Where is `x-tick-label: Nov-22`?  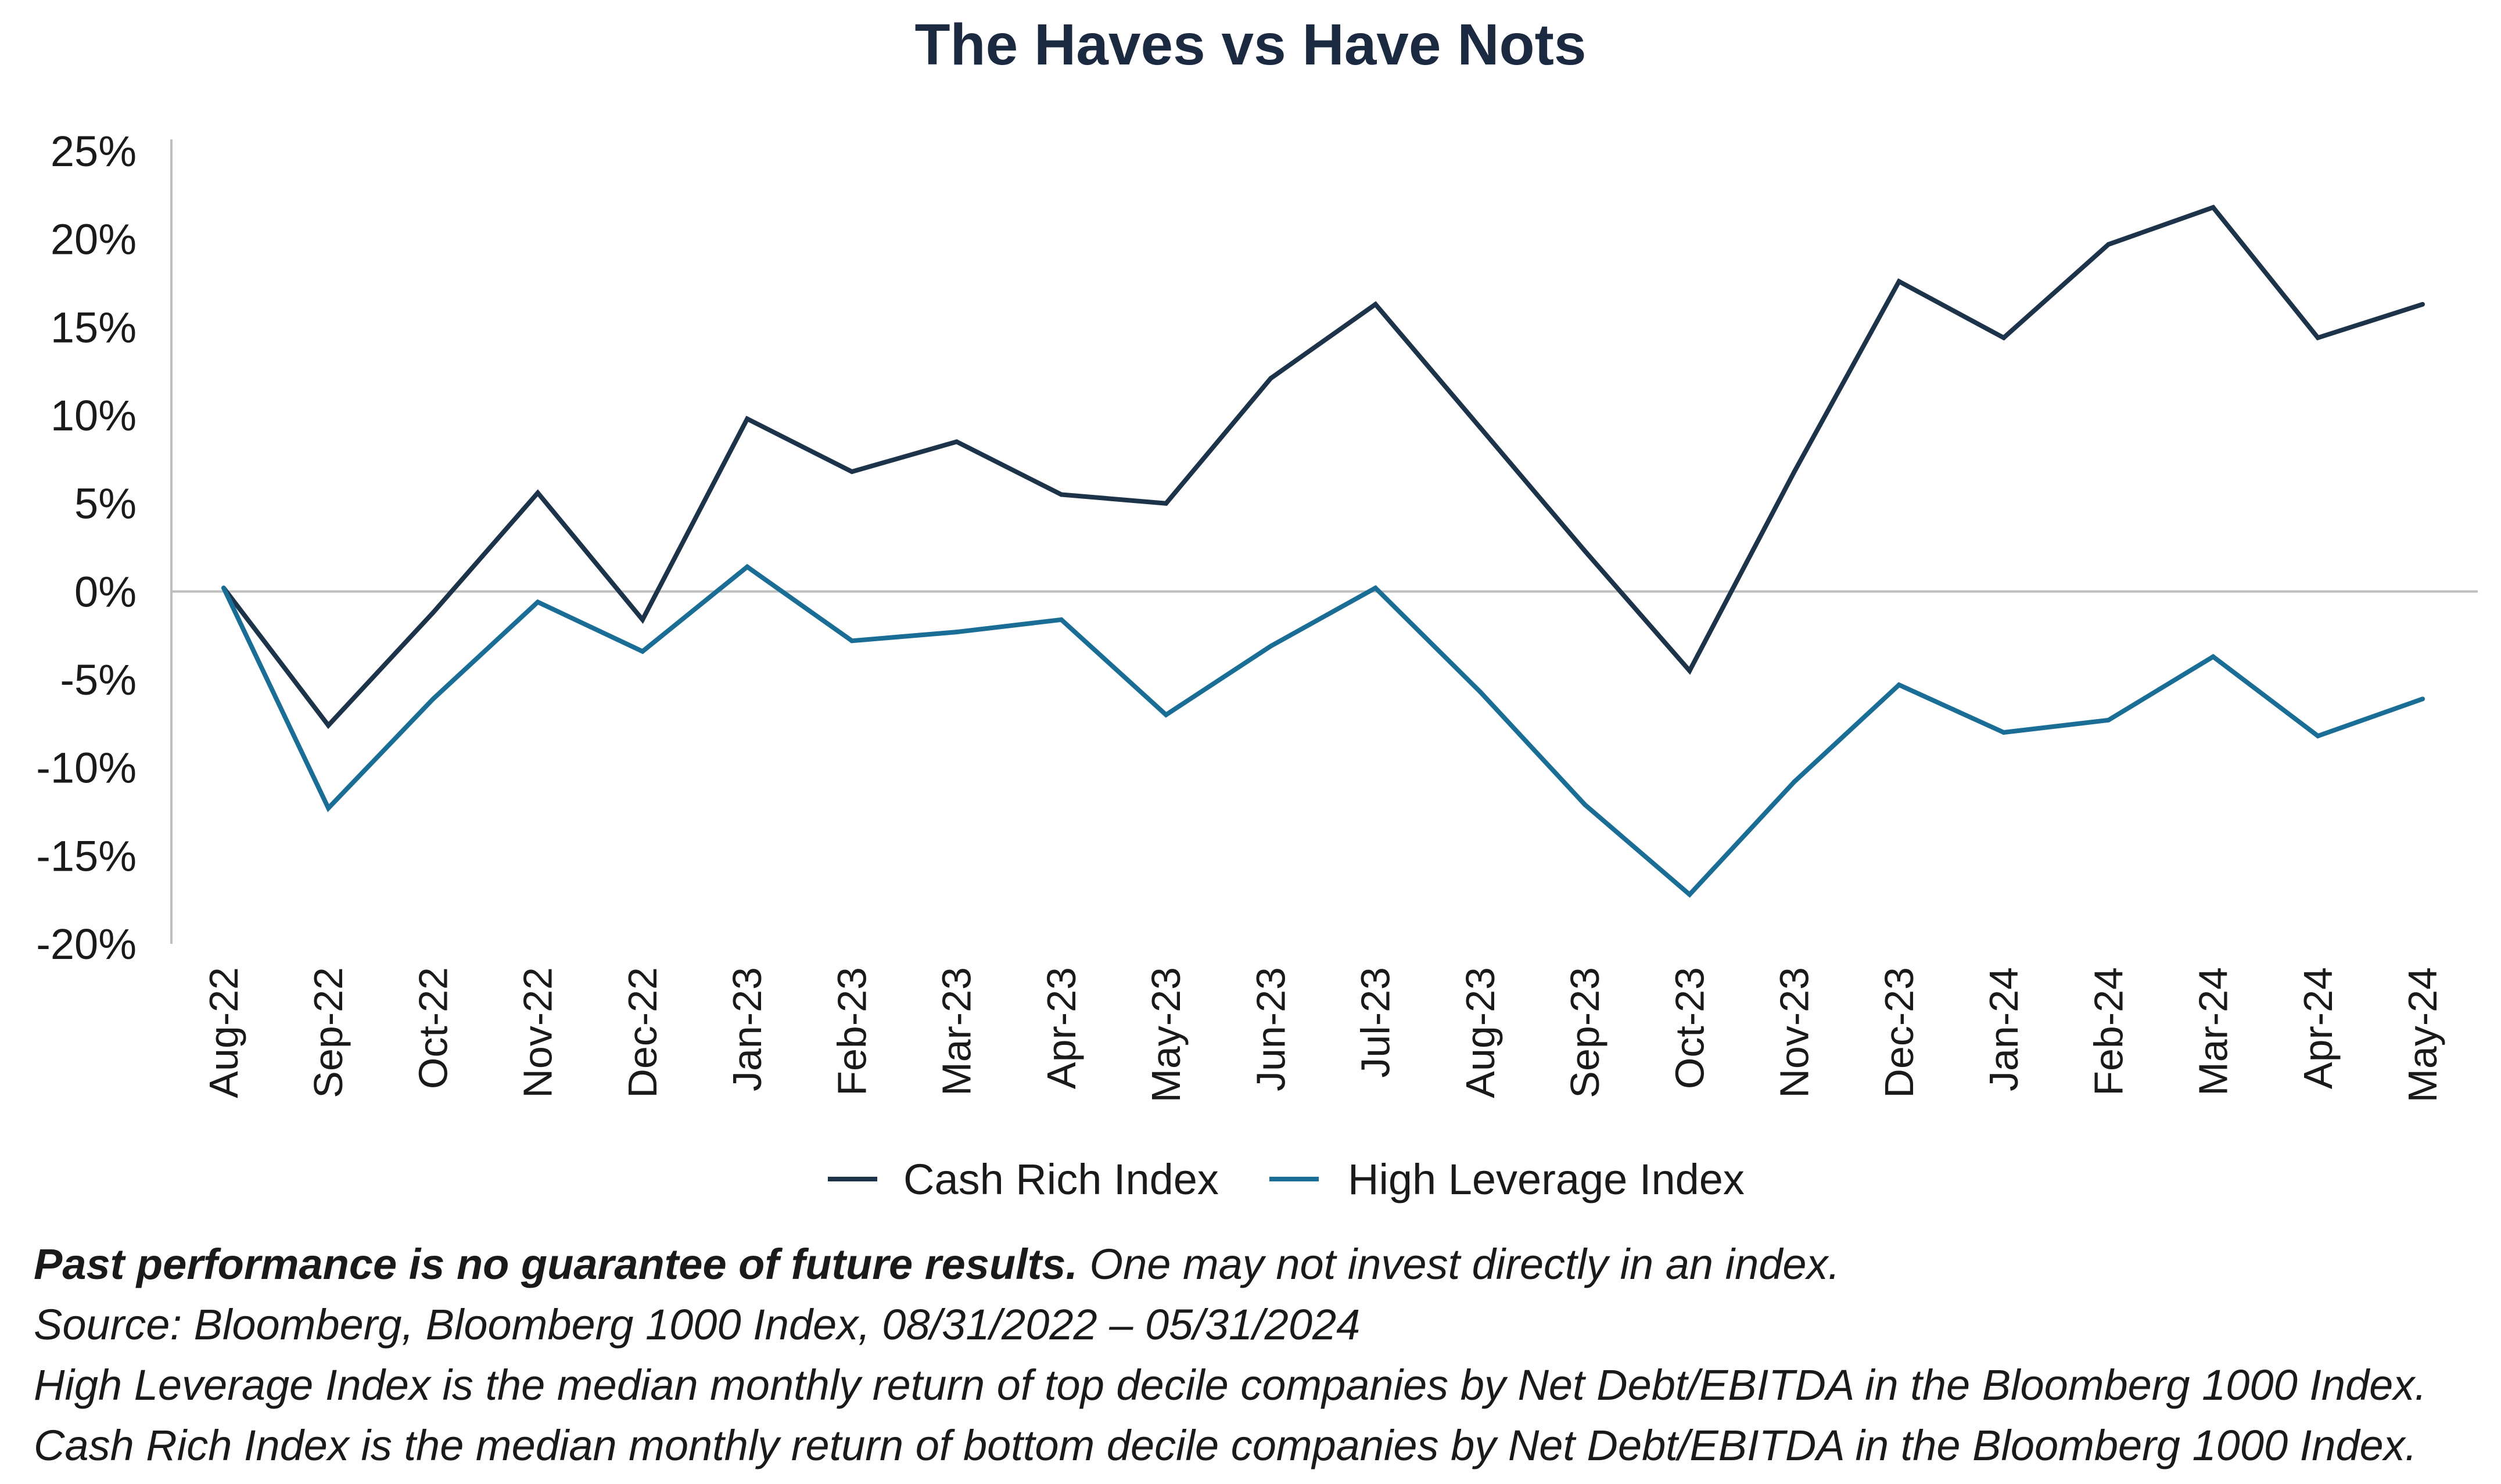 x-tick-label: Nov-22 is located at coordinates (538, 1032).